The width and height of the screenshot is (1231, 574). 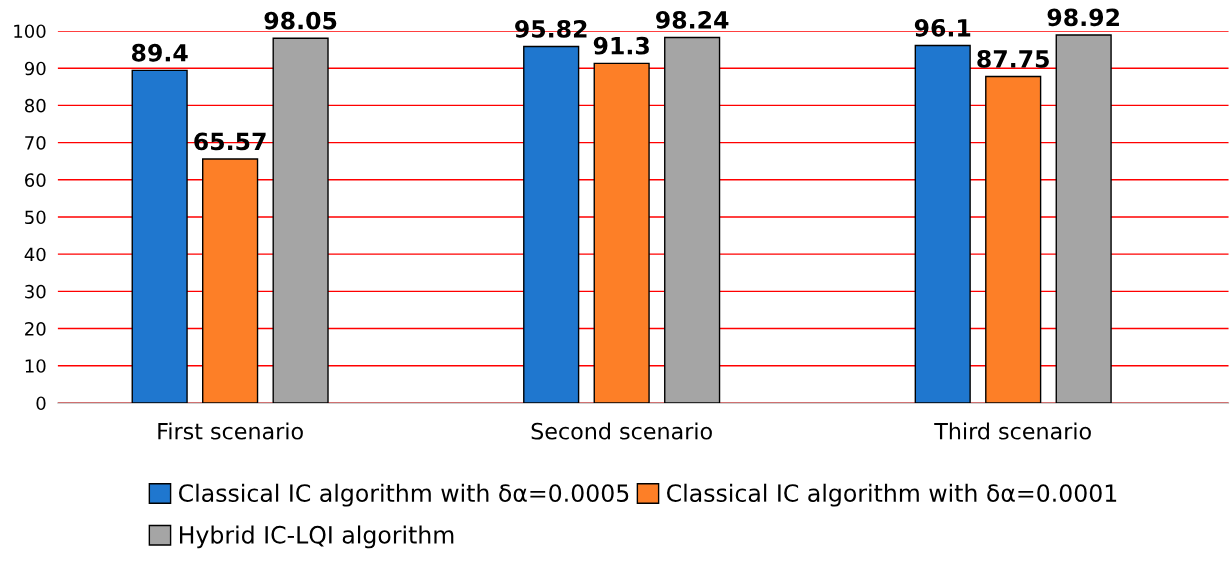 I want to click on legend-label: Hybrid IC-LQI algorithm, so click(x=317, y=537).